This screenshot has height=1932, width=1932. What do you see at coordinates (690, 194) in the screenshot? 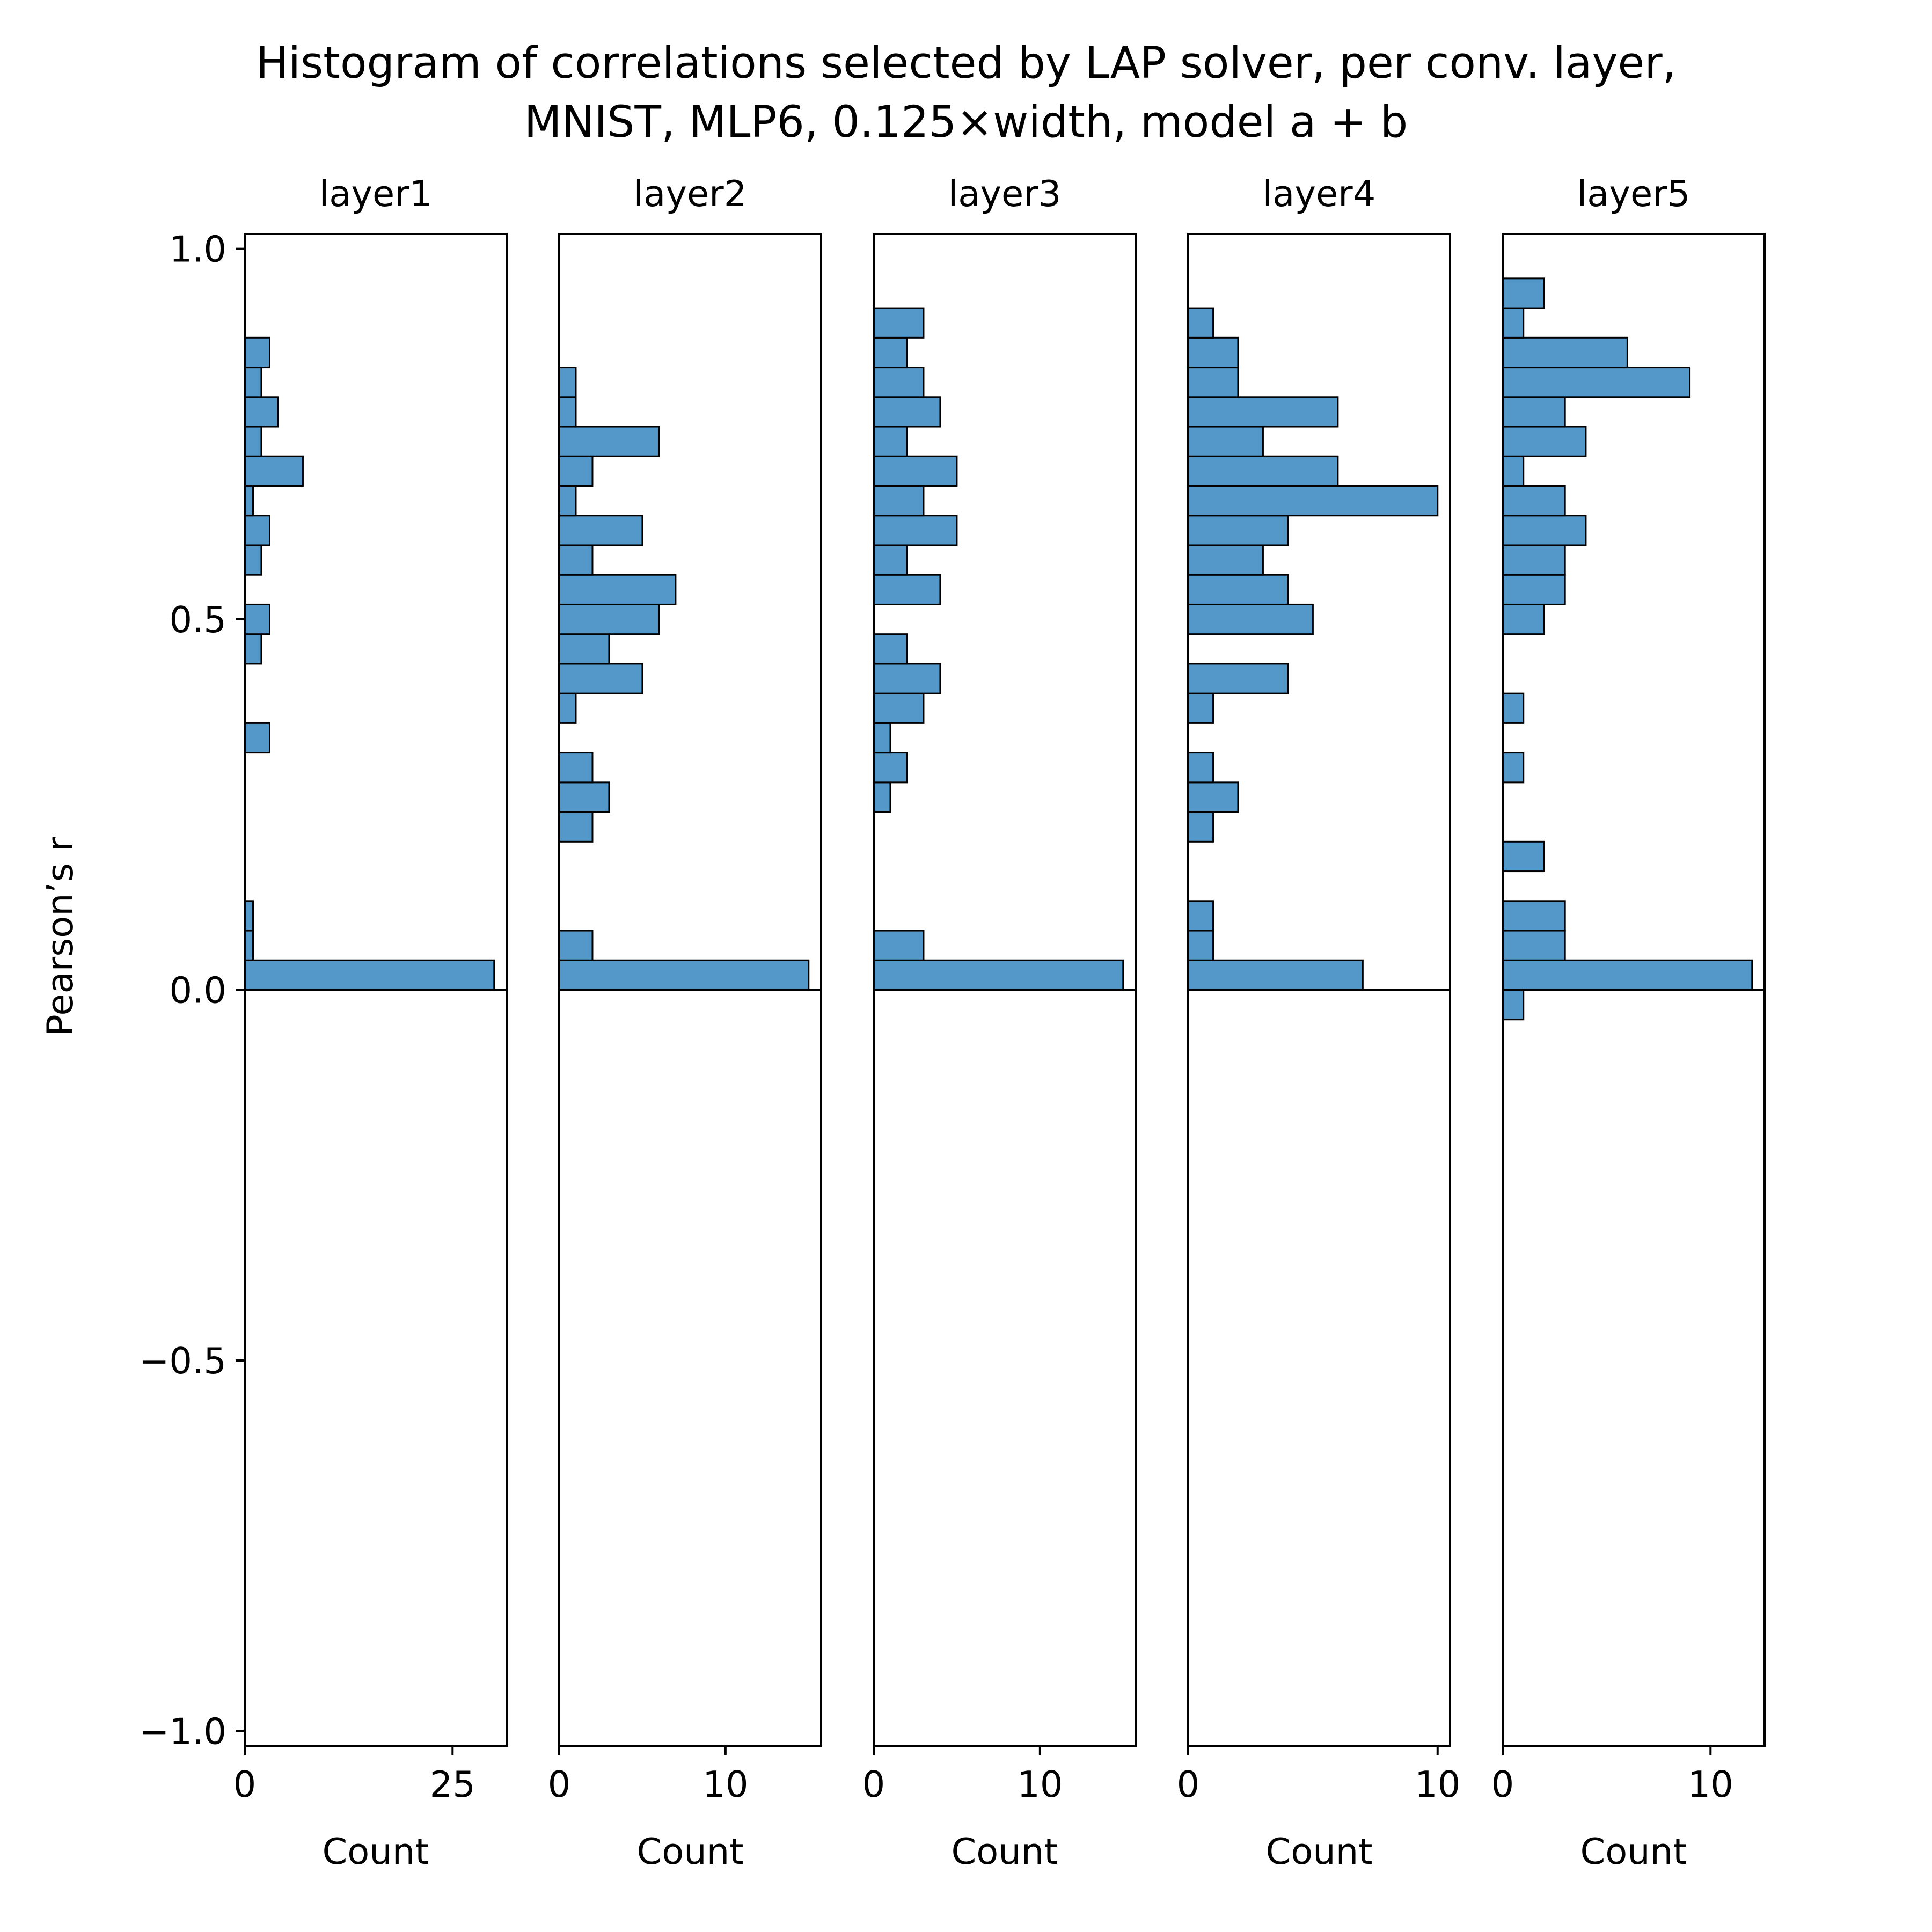
I see `panel-title: layer2` at bounding box center [690, 194].